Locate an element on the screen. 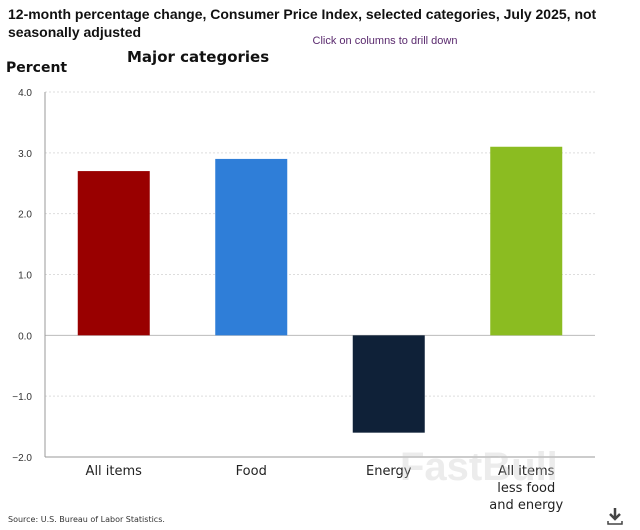 This screenshot has height=530, width=640. bar-all-items-less-food-and-energy is located at coordinates (526, 241).